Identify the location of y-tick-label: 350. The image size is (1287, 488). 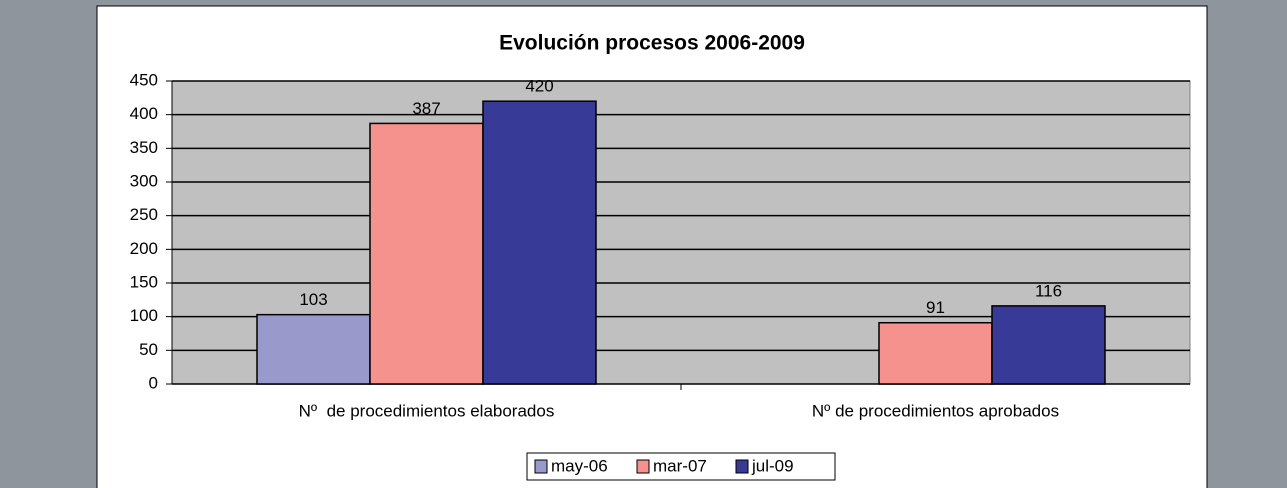
(144, 147).